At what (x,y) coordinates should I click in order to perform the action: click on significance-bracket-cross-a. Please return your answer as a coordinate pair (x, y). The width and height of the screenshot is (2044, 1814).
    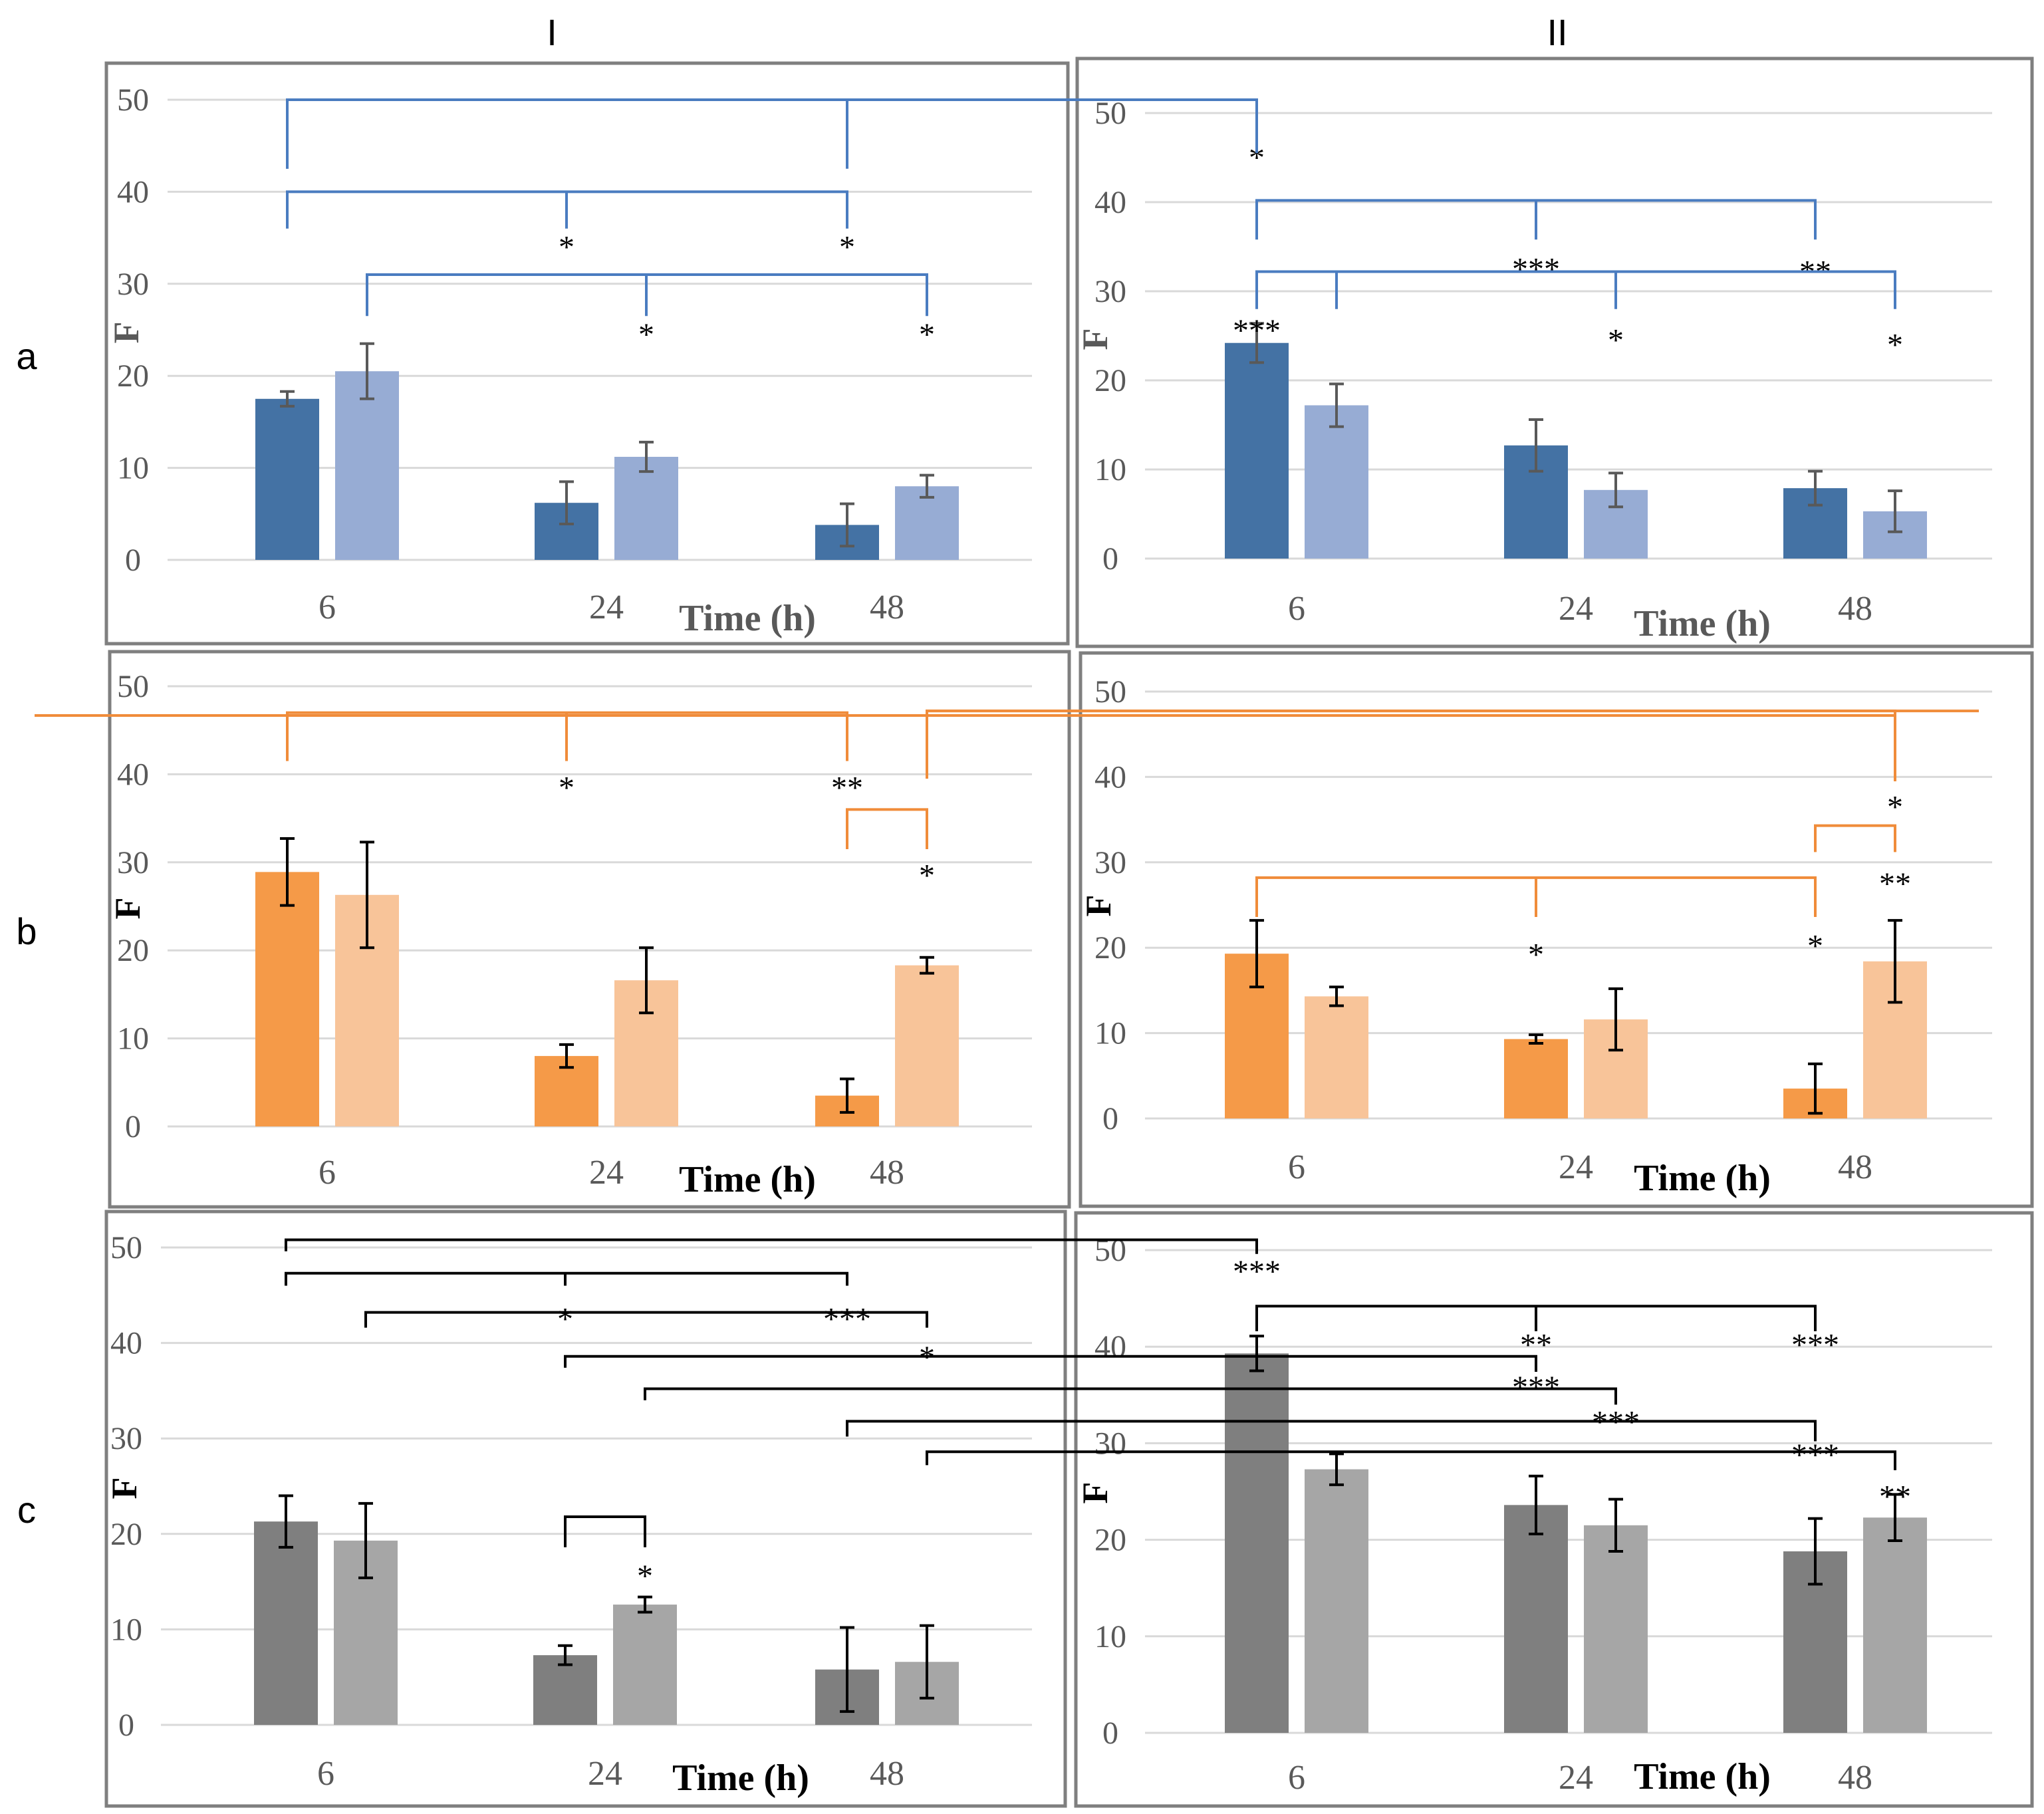
    Looking at the image, I should click on (772, 133).